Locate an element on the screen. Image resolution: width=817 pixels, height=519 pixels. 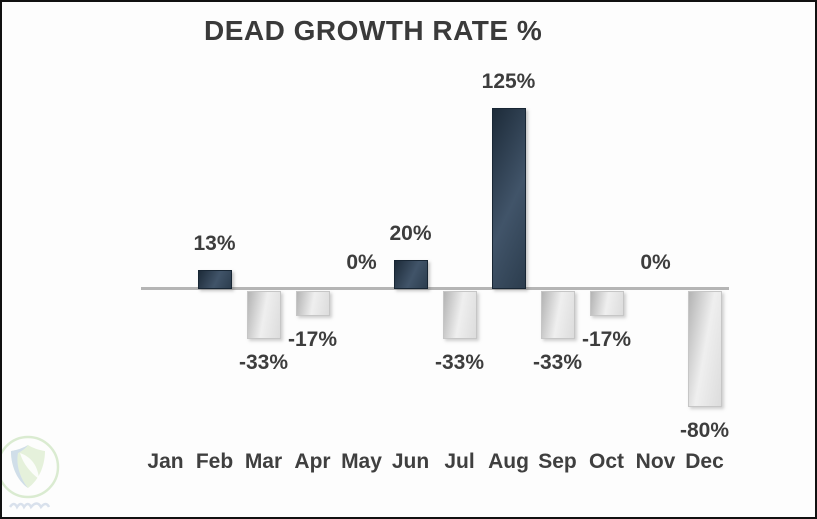
bar-column-oct: -17% is located at coordinates (606, 254).